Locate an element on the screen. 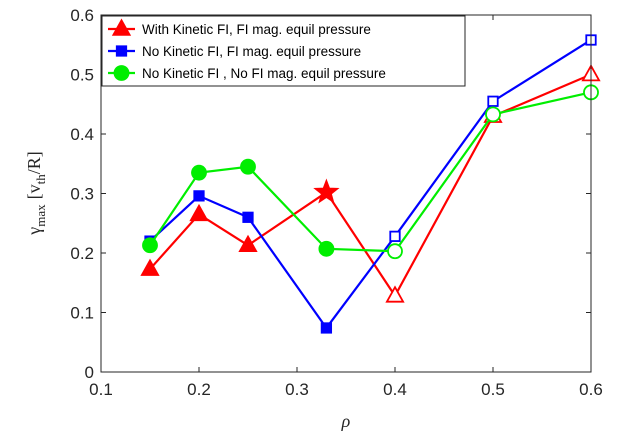 Image resolution: width=623 pixels, height=436 pixels. y-tick-label: 0.6 is located at coordinates (82, 15).